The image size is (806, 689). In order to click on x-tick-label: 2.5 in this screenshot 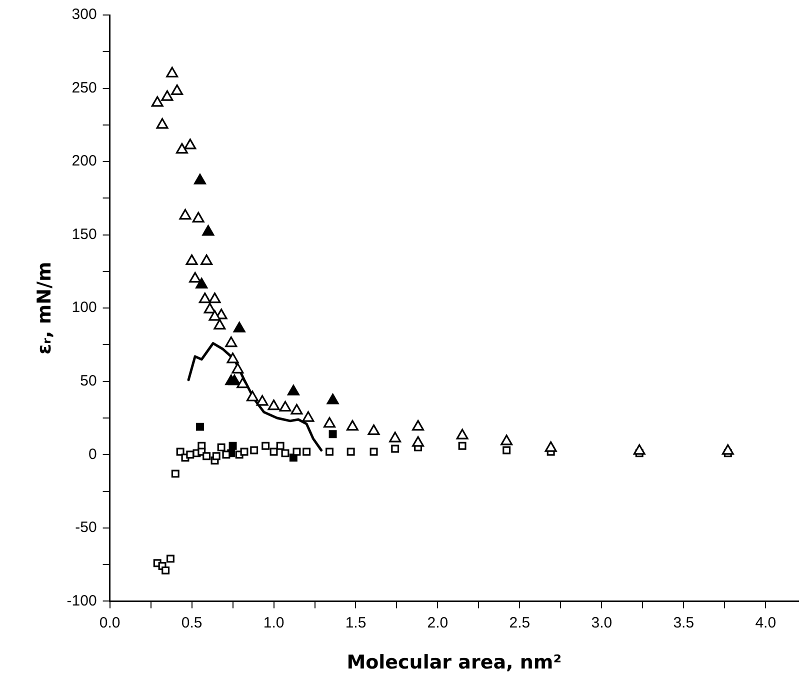, I will do `click(519, 623)`.